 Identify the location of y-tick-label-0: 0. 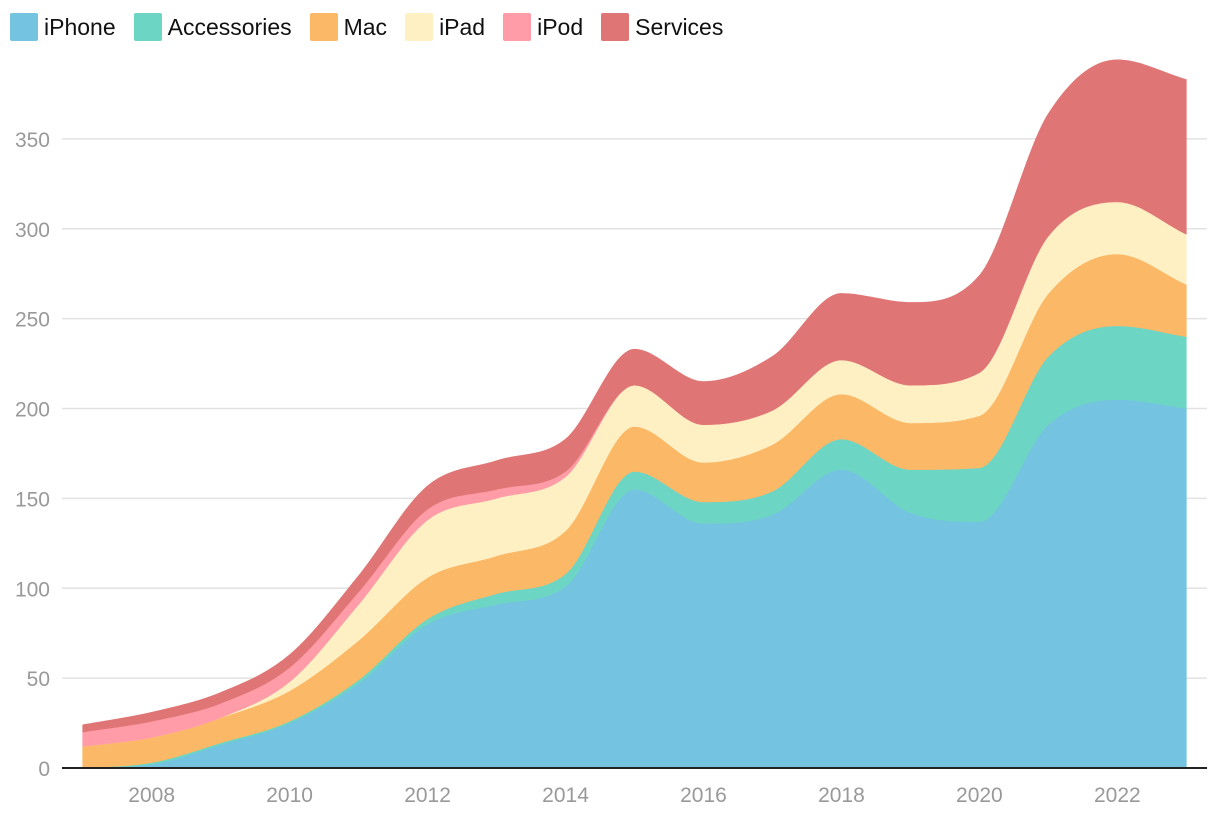
(44, 769).